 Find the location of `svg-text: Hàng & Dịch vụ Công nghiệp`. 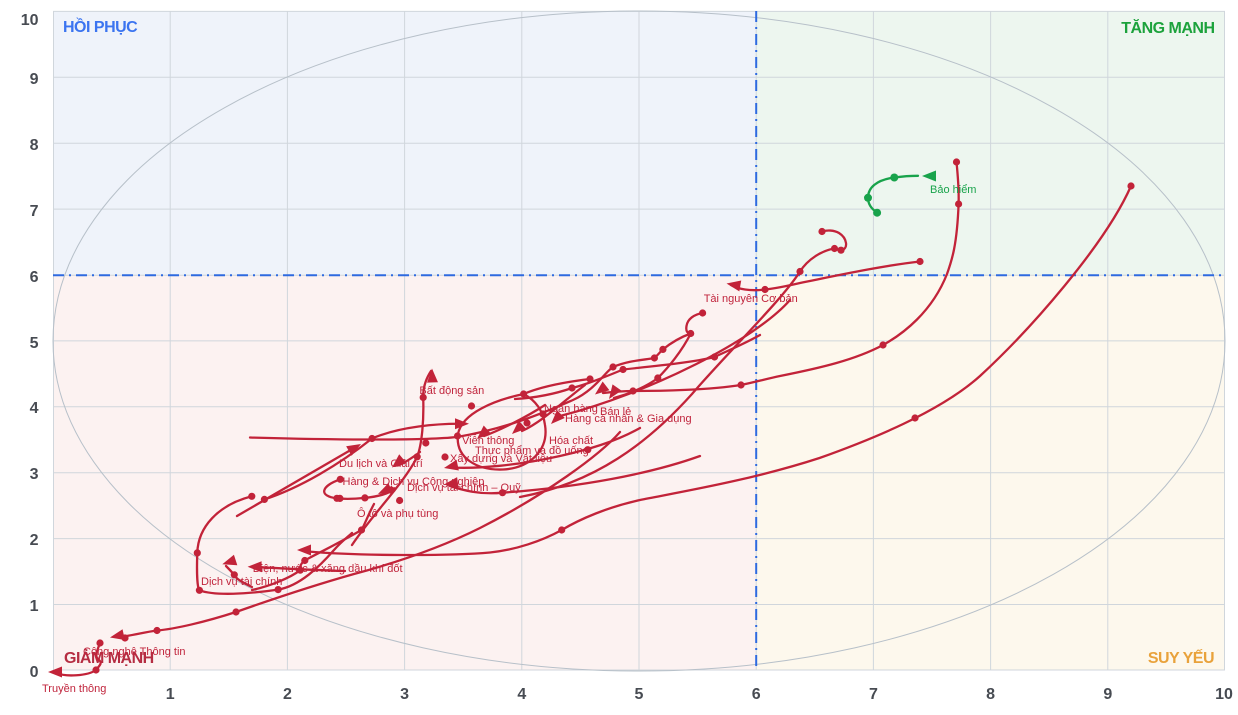

svg-text: Hàng & Dịch vụ Công nghiệp is located at coordinates (414, 482).